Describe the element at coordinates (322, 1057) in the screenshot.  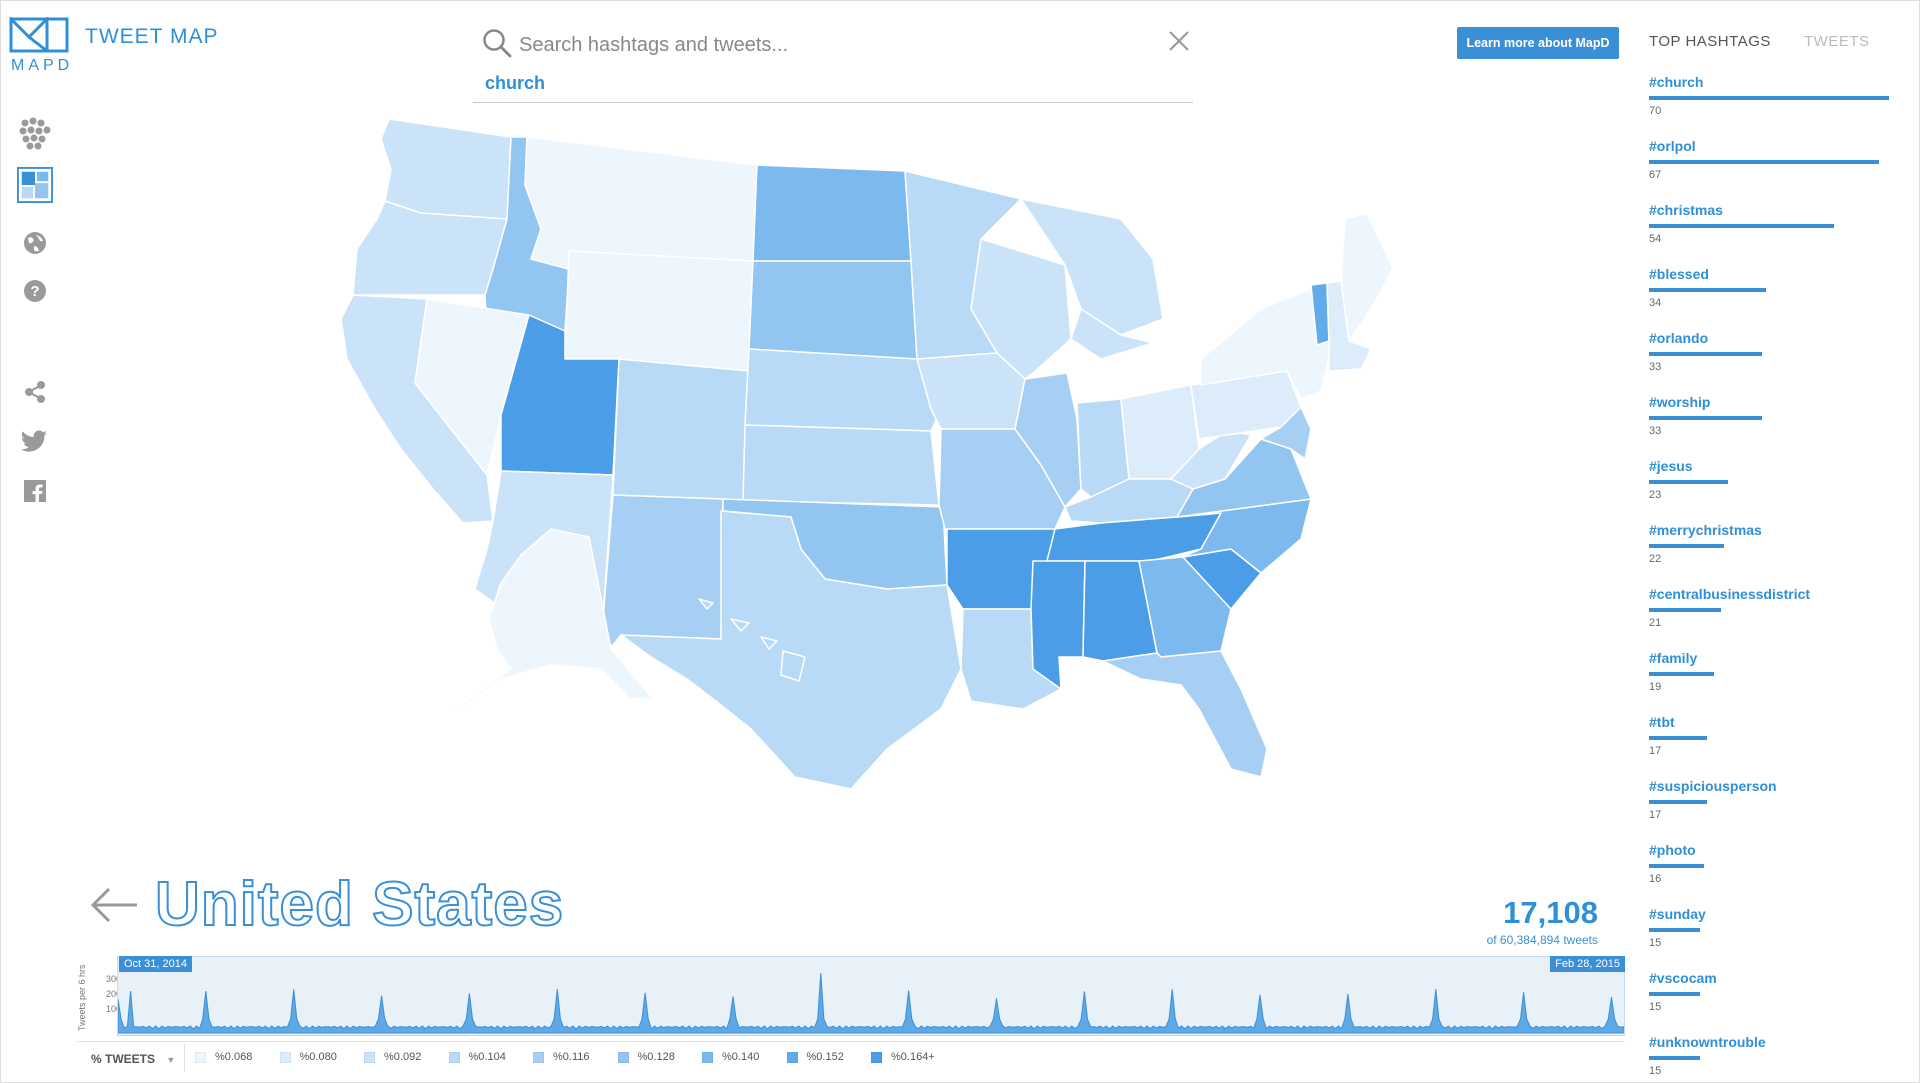
I see `legend-item: %0.080` at that location.